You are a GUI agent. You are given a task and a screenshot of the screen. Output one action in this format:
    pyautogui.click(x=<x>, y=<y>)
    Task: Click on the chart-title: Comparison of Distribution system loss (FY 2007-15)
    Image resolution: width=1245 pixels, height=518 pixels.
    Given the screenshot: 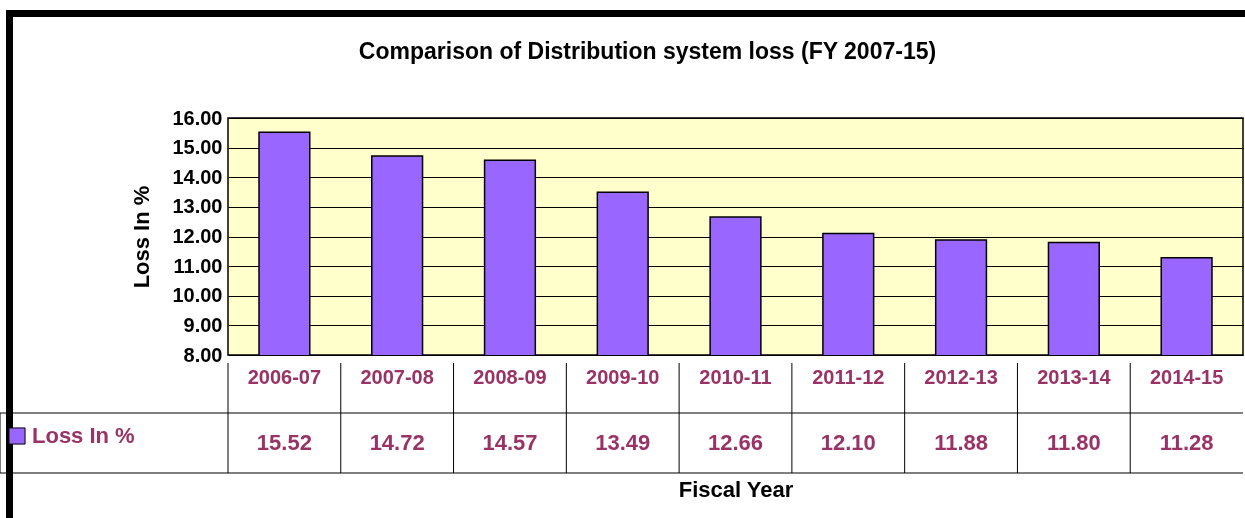 What is the action you would take?
    pyautogui.click(x=647, y=51)
    